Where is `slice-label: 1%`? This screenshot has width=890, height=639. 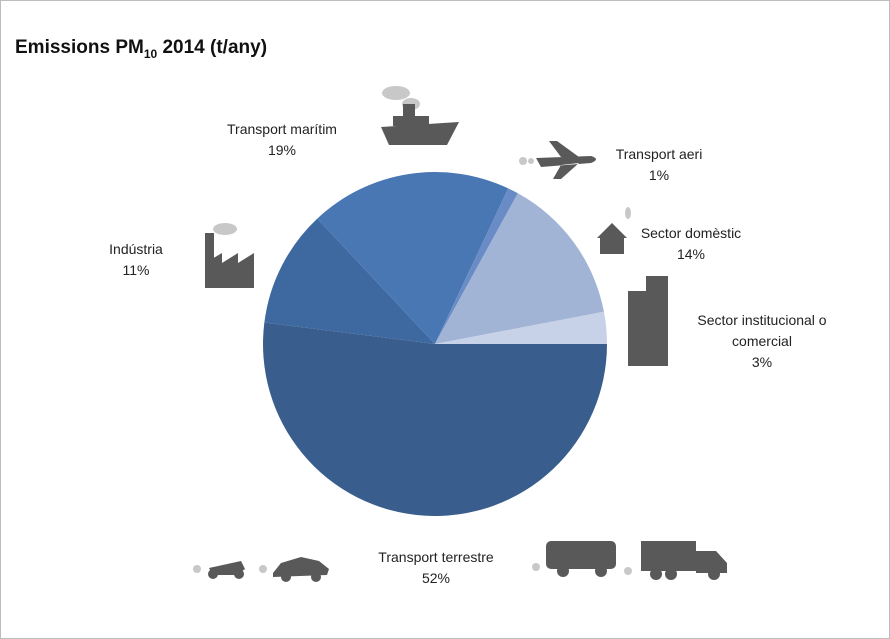 slice-label: 1% is located at coordinates (659, 175).